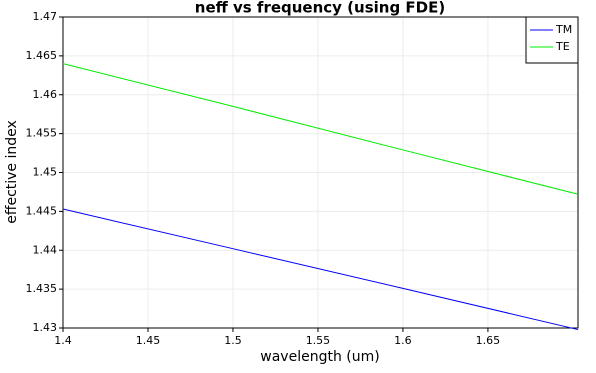  I want to click on x-axis-label: wavelength (um), so click(319, 357).